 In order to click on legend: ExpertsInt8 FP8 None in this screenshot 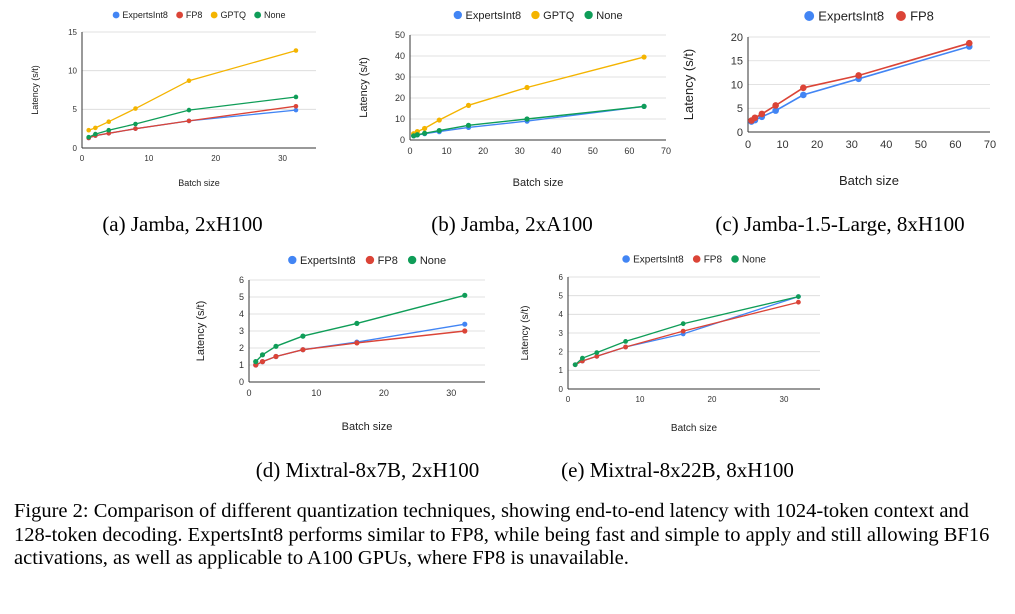, I will do `click(367, 261)`.